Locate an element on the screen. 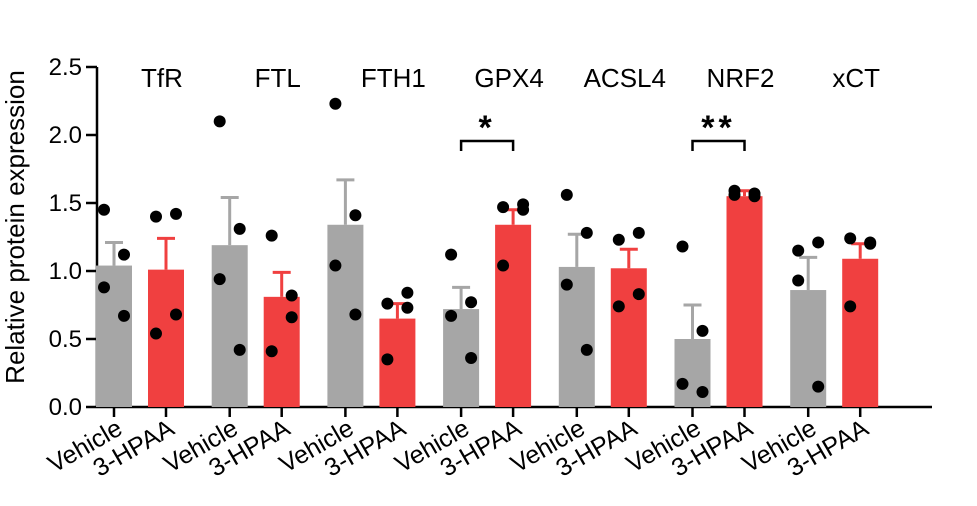 Image resolution: width=977 pixels, height=506 pixels. y-tick-label: 1.0 is located at coordinates (65, 271).